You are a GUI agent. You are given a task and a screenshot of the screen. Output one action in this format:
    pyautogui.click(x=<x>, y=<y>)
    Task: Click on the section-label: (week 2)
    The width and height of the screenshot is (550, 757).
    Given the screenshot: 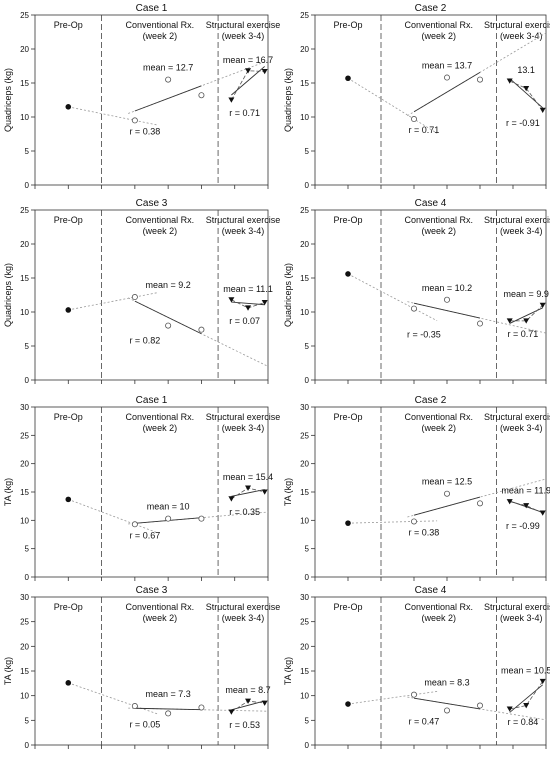 What is the action you would take?
    pyautogui.click(x=438, y=618)
    